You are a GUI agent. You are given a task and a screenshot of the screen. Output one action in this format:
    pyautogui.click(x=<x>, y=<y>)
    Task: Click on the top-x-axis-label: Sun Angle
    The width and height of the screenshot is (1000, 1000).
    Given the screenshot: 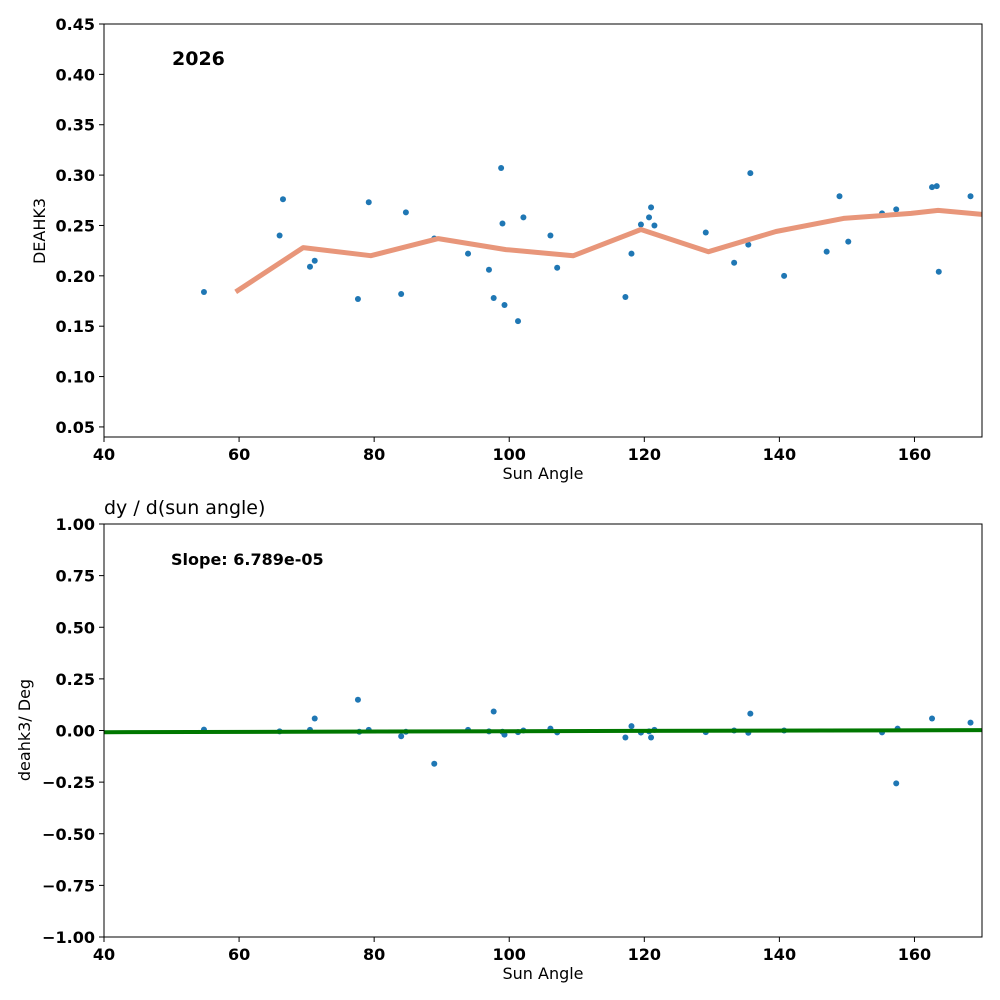 What is the action you would take?
    pyautogui.click(x=542, y=473)
    